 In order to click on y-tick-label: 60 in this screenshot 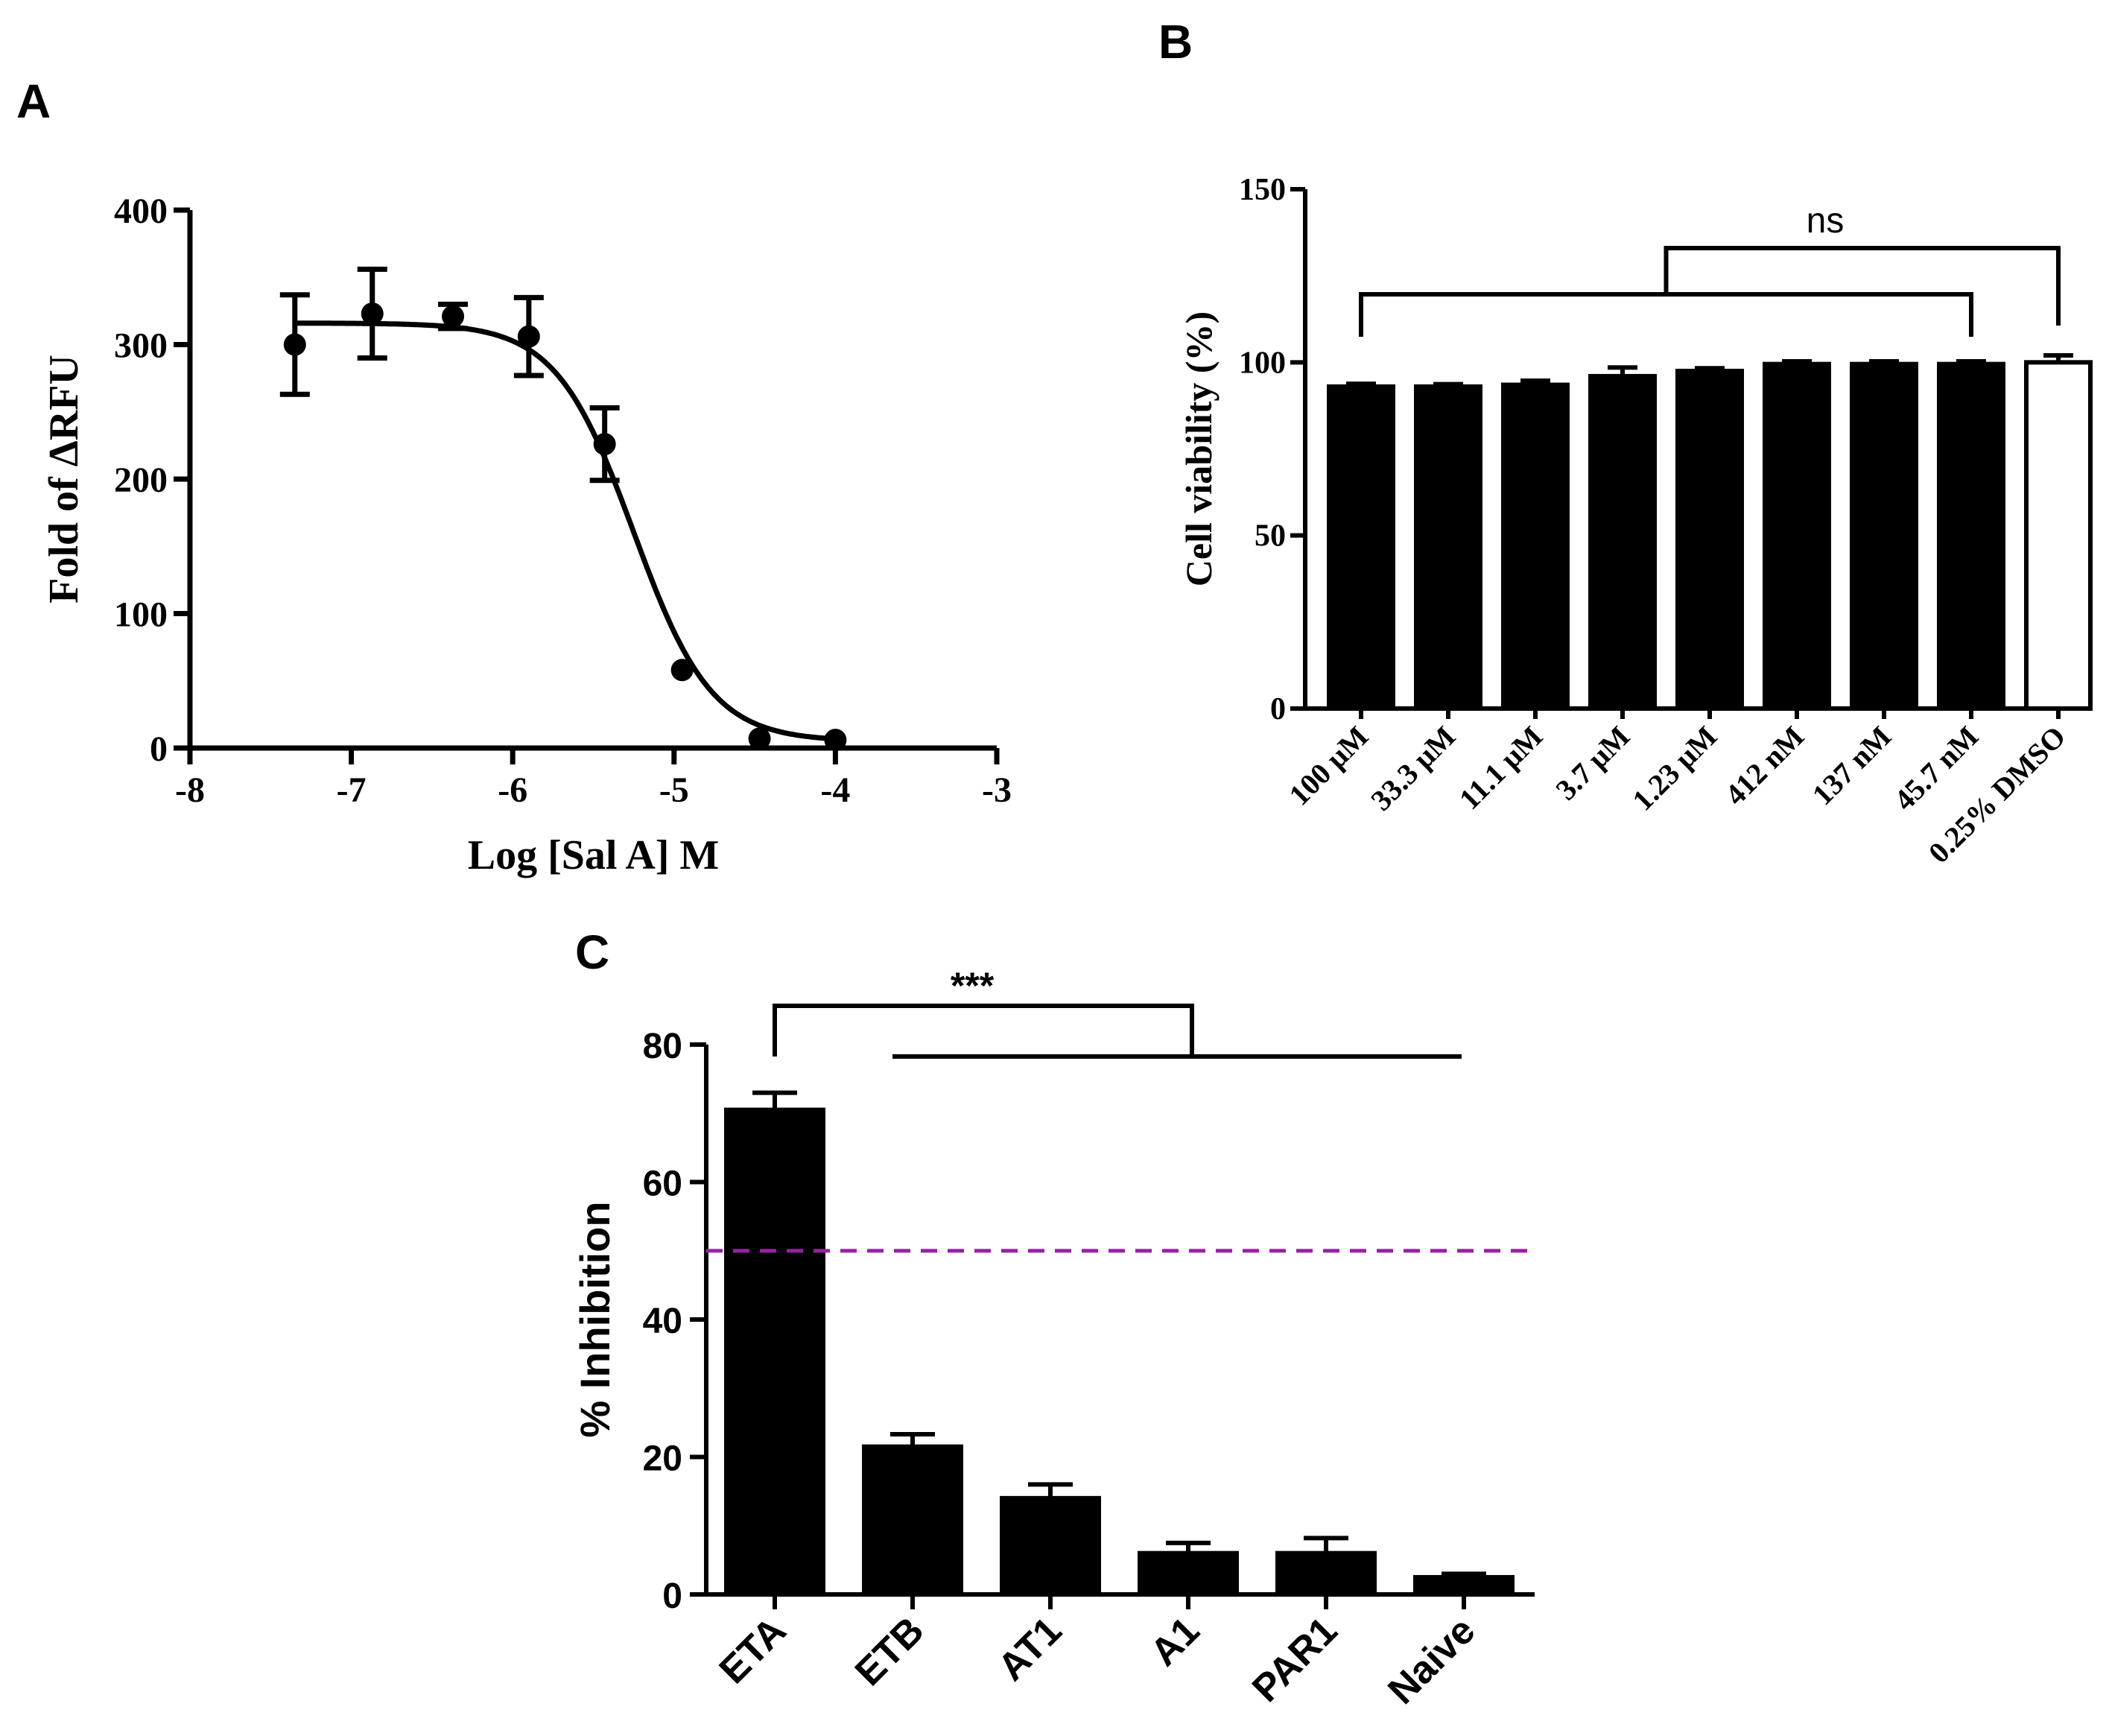, I will do `click(663, 1184)`.